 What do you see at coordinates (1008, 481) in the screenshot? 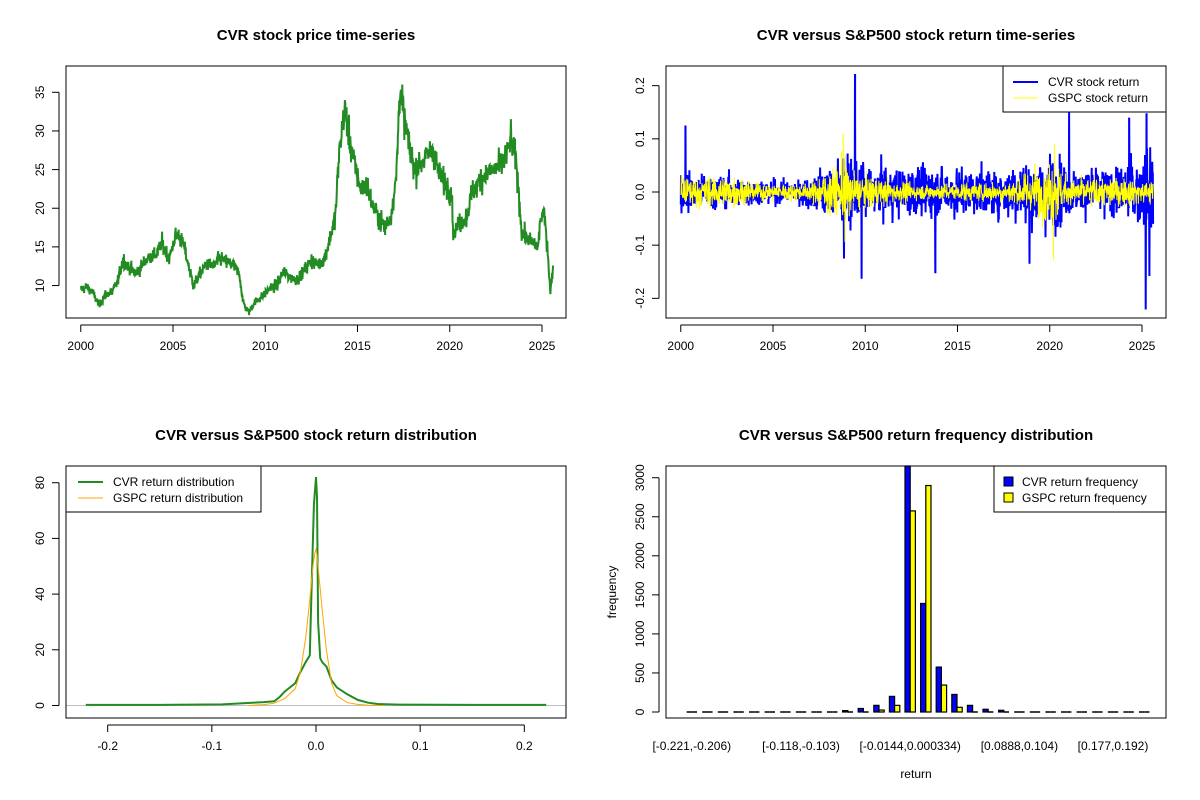
I see `legend-swatch-cvr` at bounding box center [1008, 481].